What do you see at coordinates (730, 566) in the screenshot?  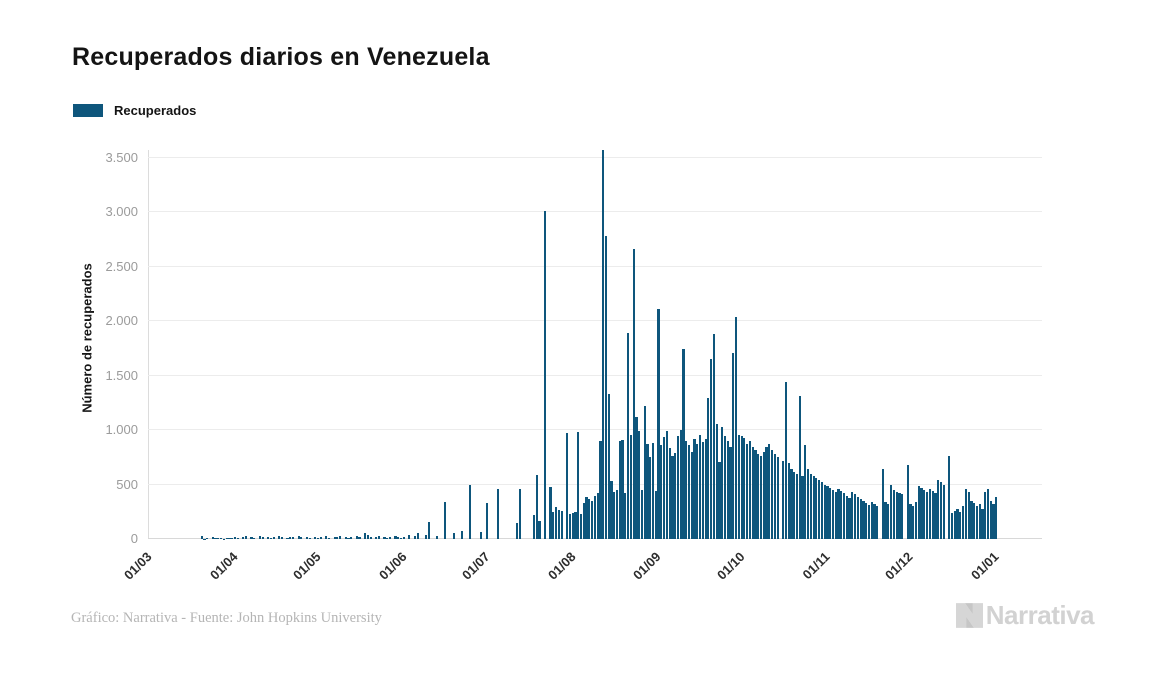 I see `x-tick-label: 01/10` at bounding box center [730, 566].